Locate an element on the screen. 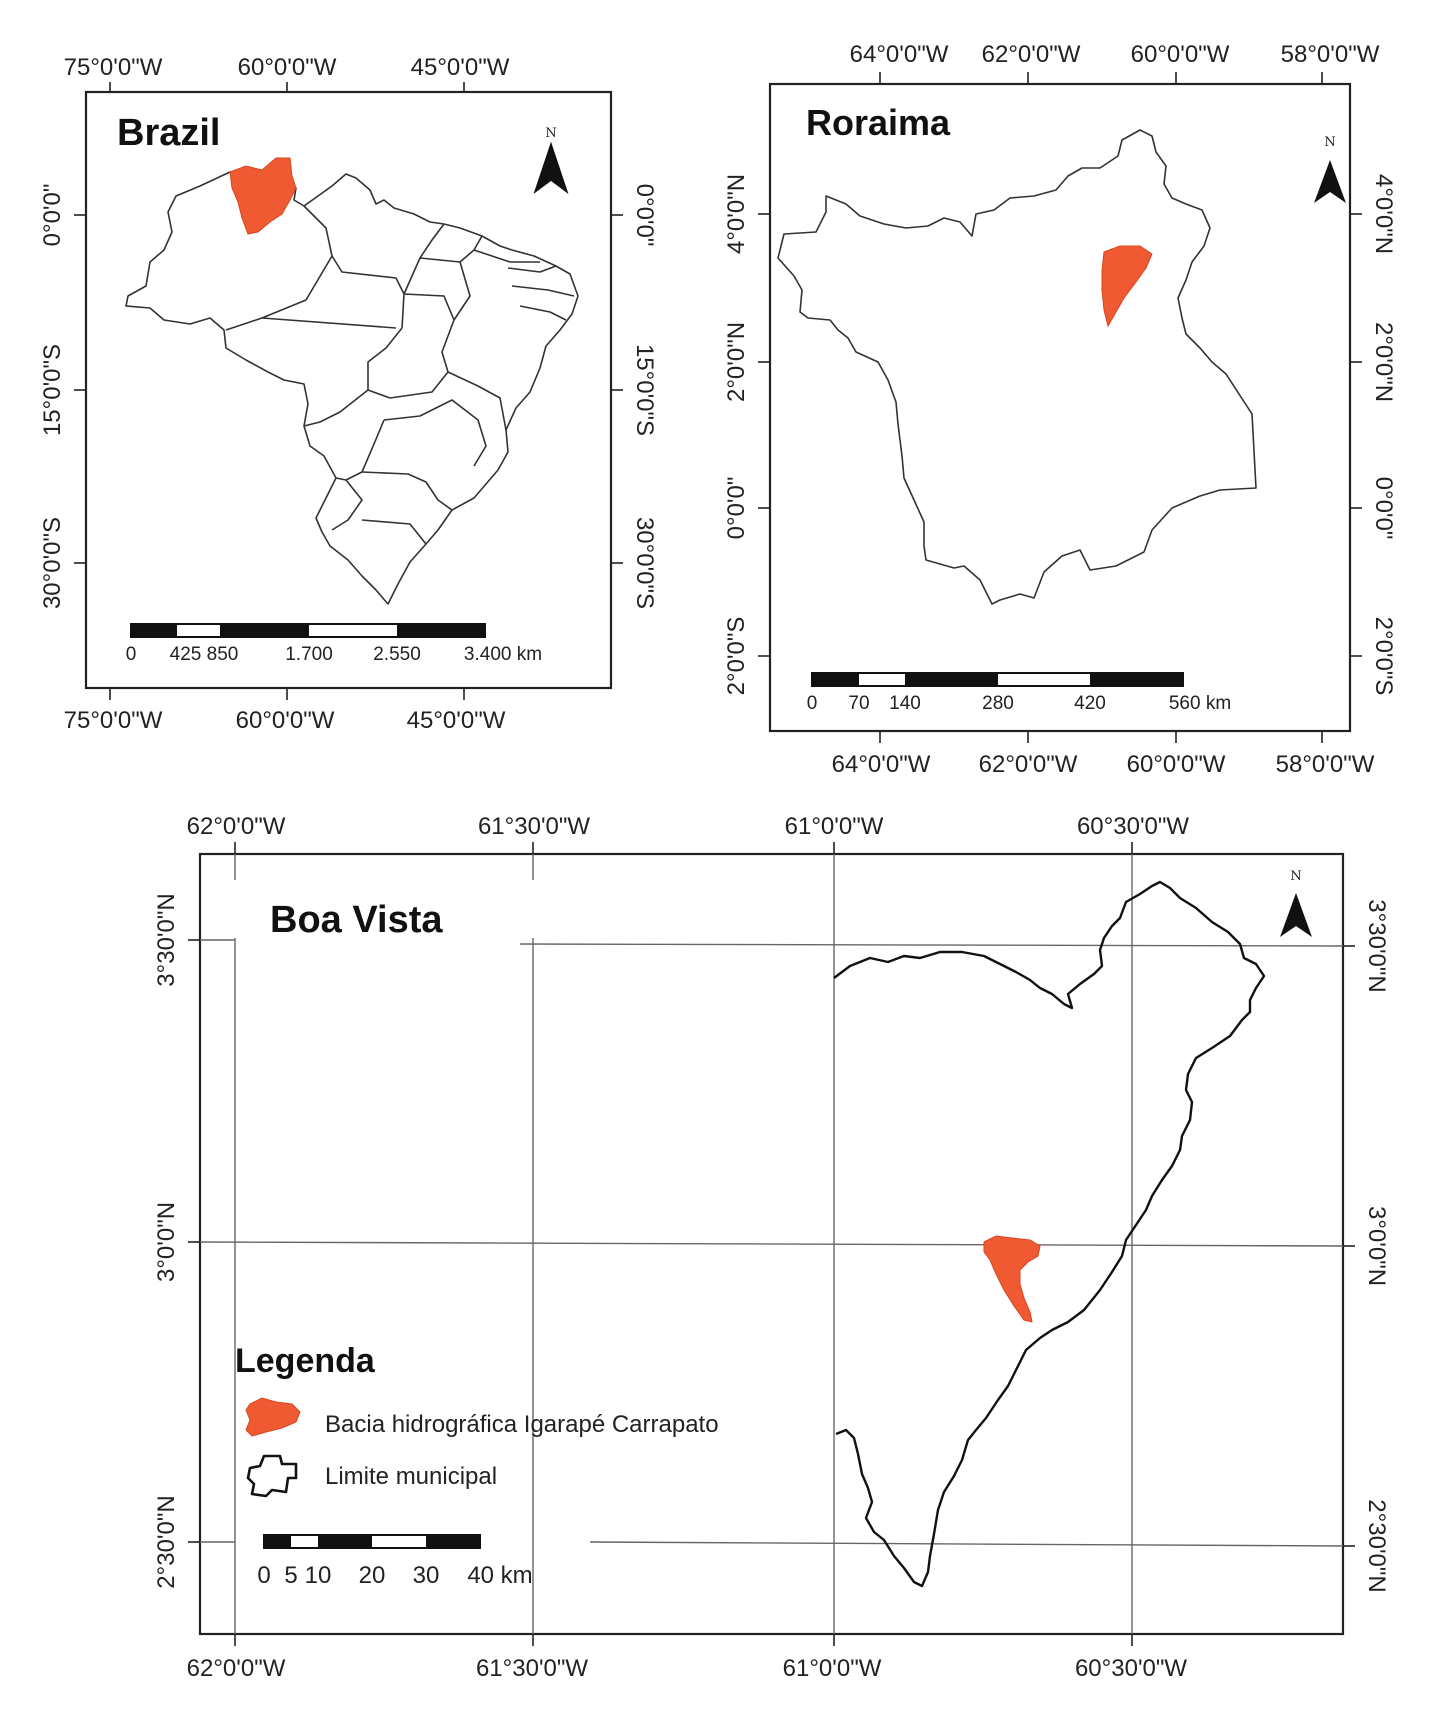 The height and width of the screenshot is (1719, 1448). brazil-bottom-label-2: 60°0'0"W is located at coordinates (285, 720).